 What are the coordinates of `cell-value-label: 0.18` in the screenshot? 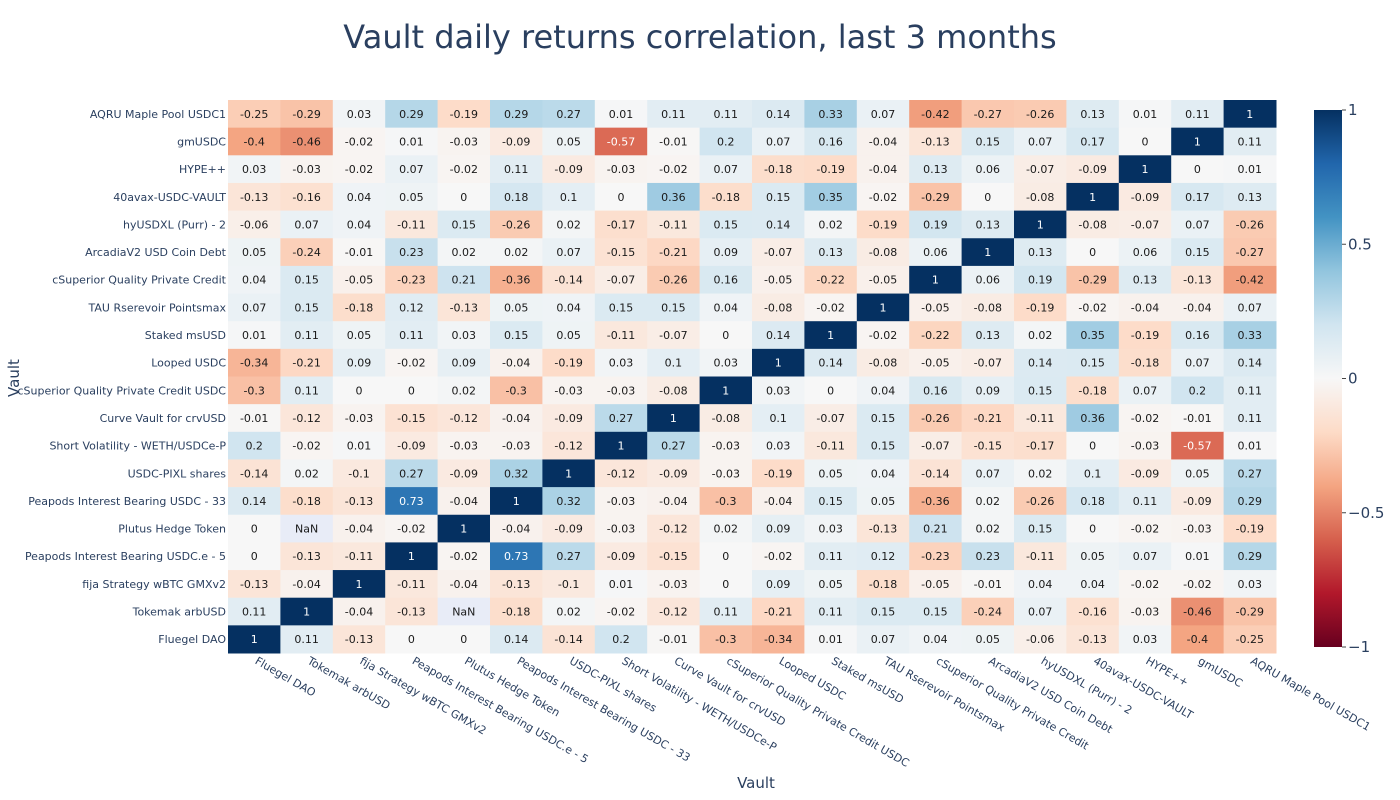 It's located at (1092, 501).